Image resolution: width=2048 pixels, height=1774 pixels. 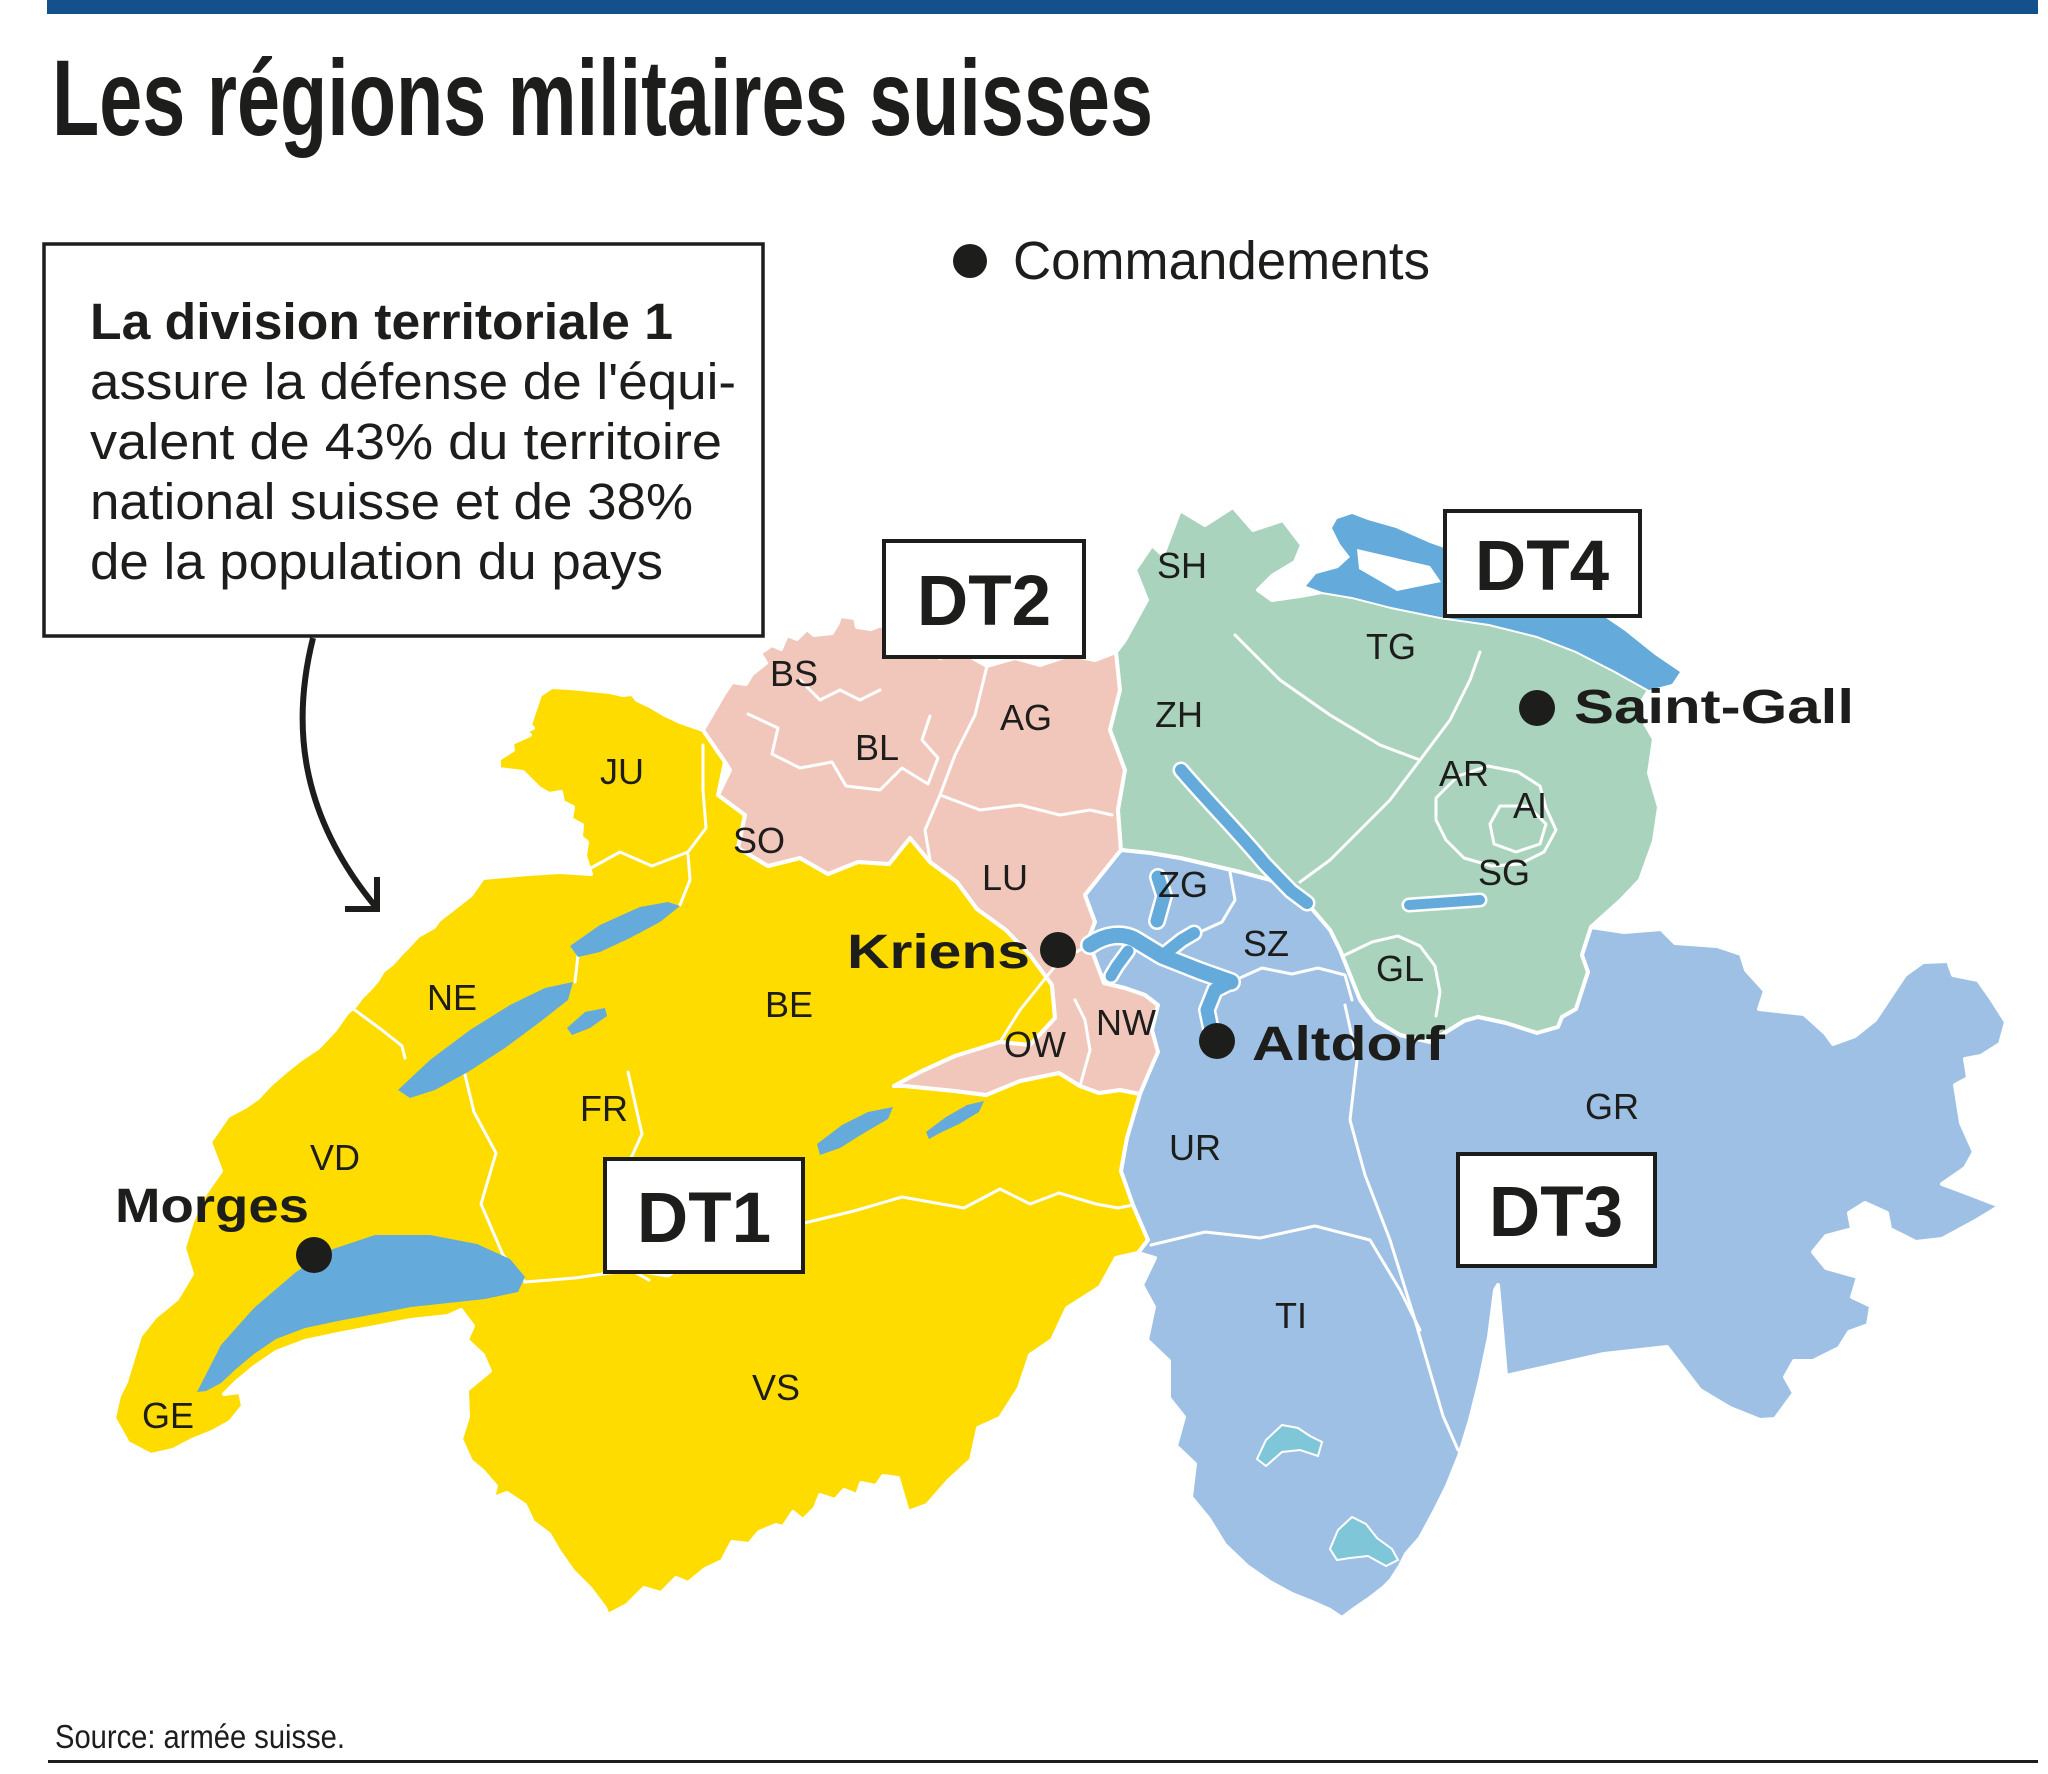 What do you see at coordinates (1266, 943) in the screenshot?
I see `svg-text: SZ` at bounding box center [1266, 943].